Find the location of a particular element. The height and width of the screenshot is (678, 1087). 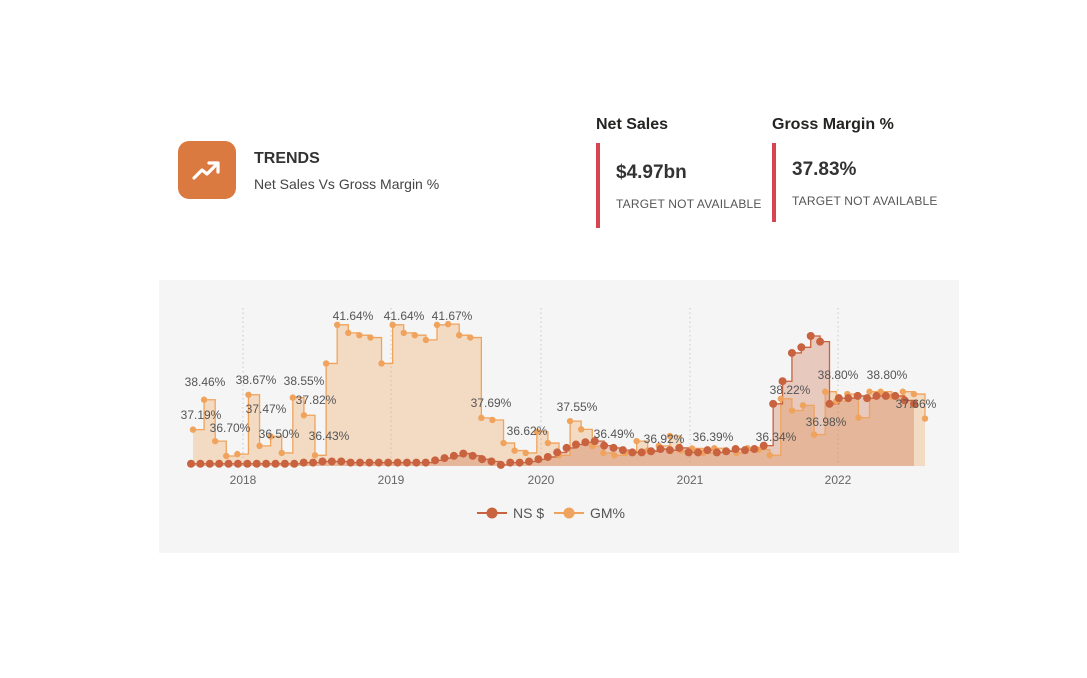

kpi-target-net-sales: TARGET NOT AVAILABLE is located at coordinates (689, 204).